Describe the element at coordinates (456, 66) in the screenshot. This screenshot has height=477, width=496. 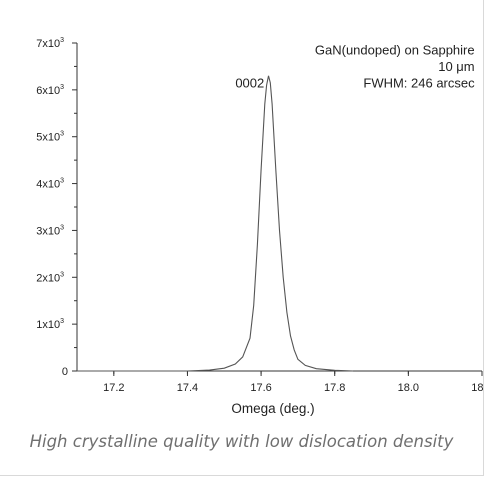
I see `chart-annotation: 10 μm` at that location.